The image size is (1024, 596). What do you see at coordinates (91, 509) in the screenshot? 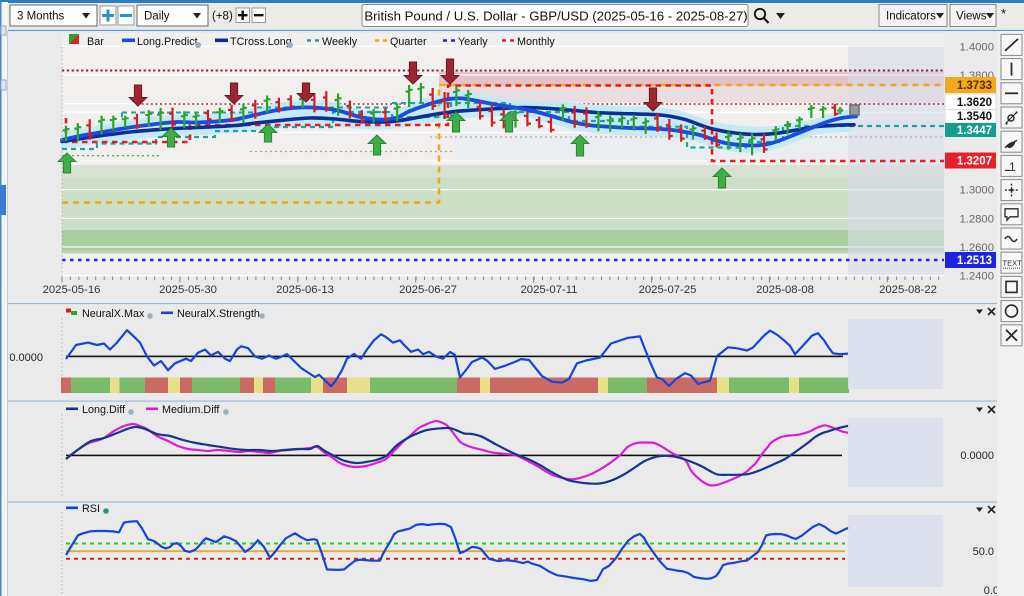
I see `svg-text: RSI` at bounding box center [91, 509].